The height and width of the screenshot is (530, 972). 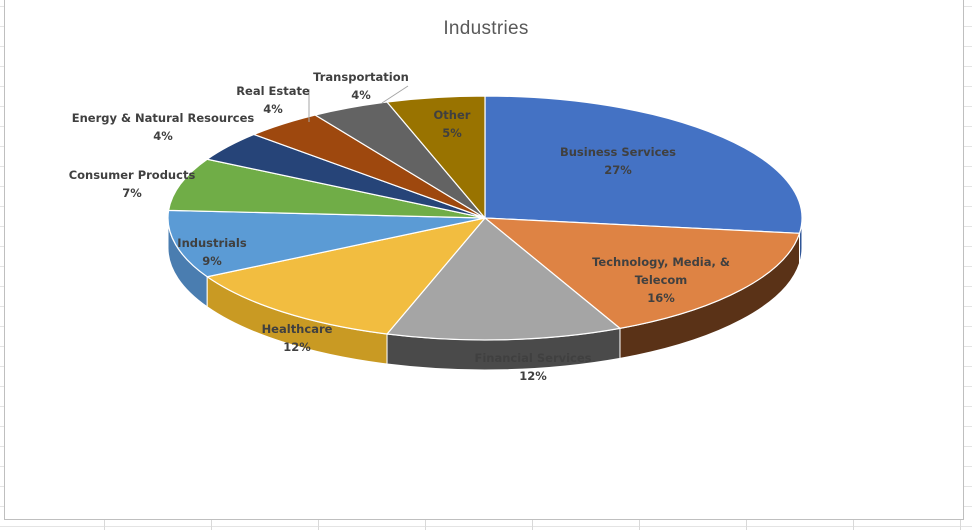 What do you see at coordinates (297, 329) in the screenshot?
I see `data-label-name: Healthcare` at bounding box center [297, 329].